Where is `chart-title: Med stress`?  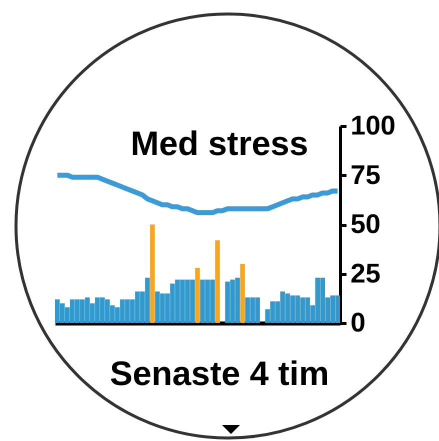
chart-title: Med stress is located at coordinates (219, 144).